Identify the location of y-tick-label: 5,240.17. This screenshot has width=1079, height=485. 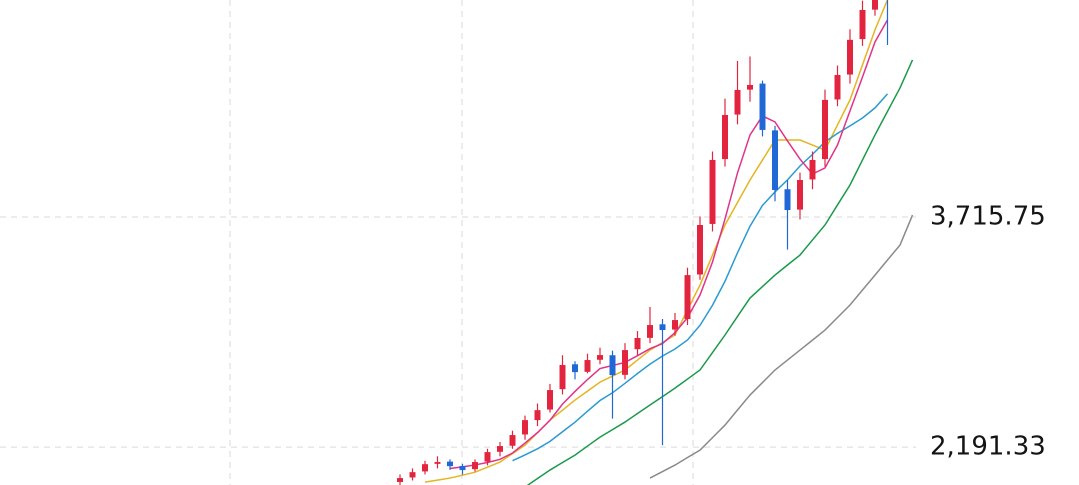
(988, 0).